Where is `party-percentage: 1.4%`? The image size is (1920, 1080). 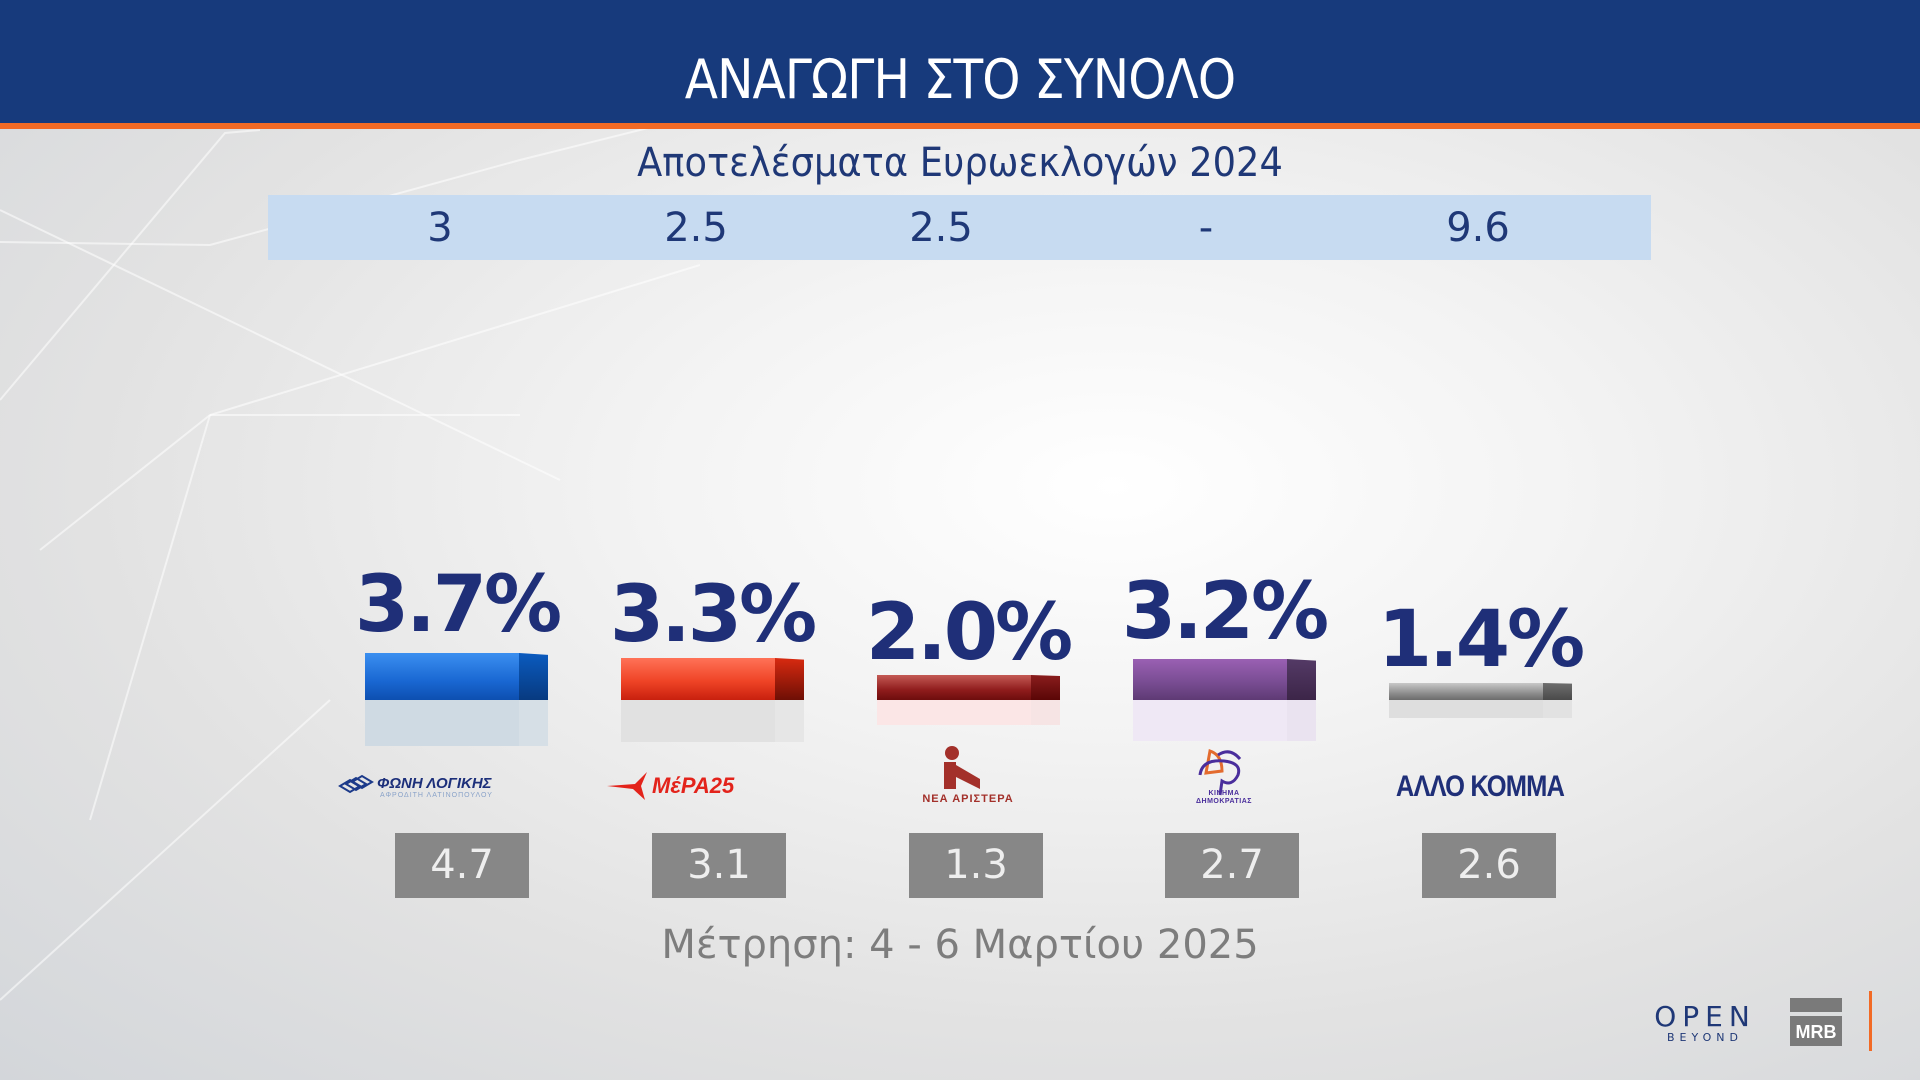 party-percentage: 1.4% is located at coordinates (1481, 640).